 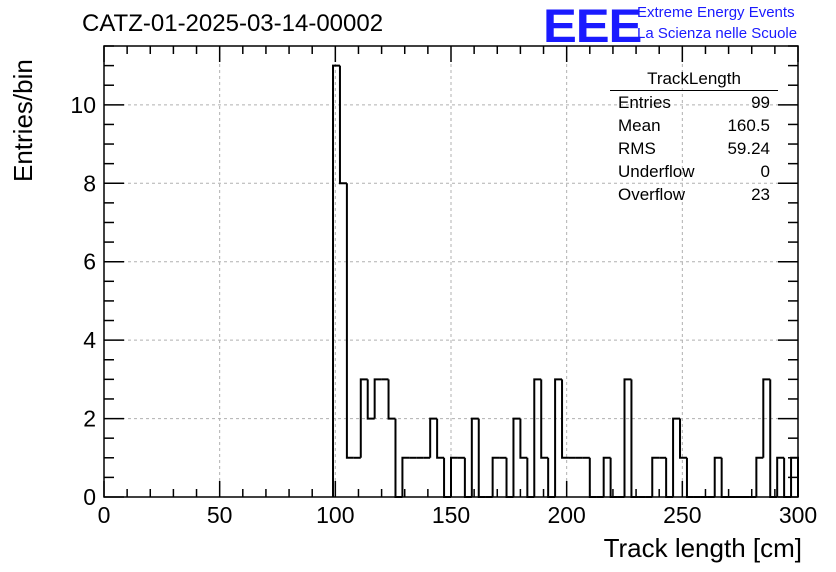 What do you see at coordinates (682, 515) in the screenshot?
I see `x-tick-label: 250` at bounding box center [682, 515].